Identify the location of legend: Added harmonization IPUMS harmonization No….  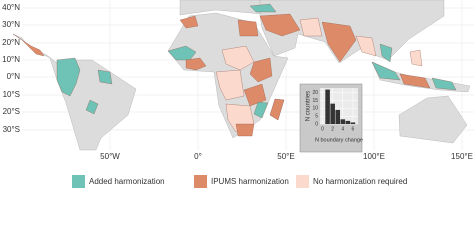
(239, 181).